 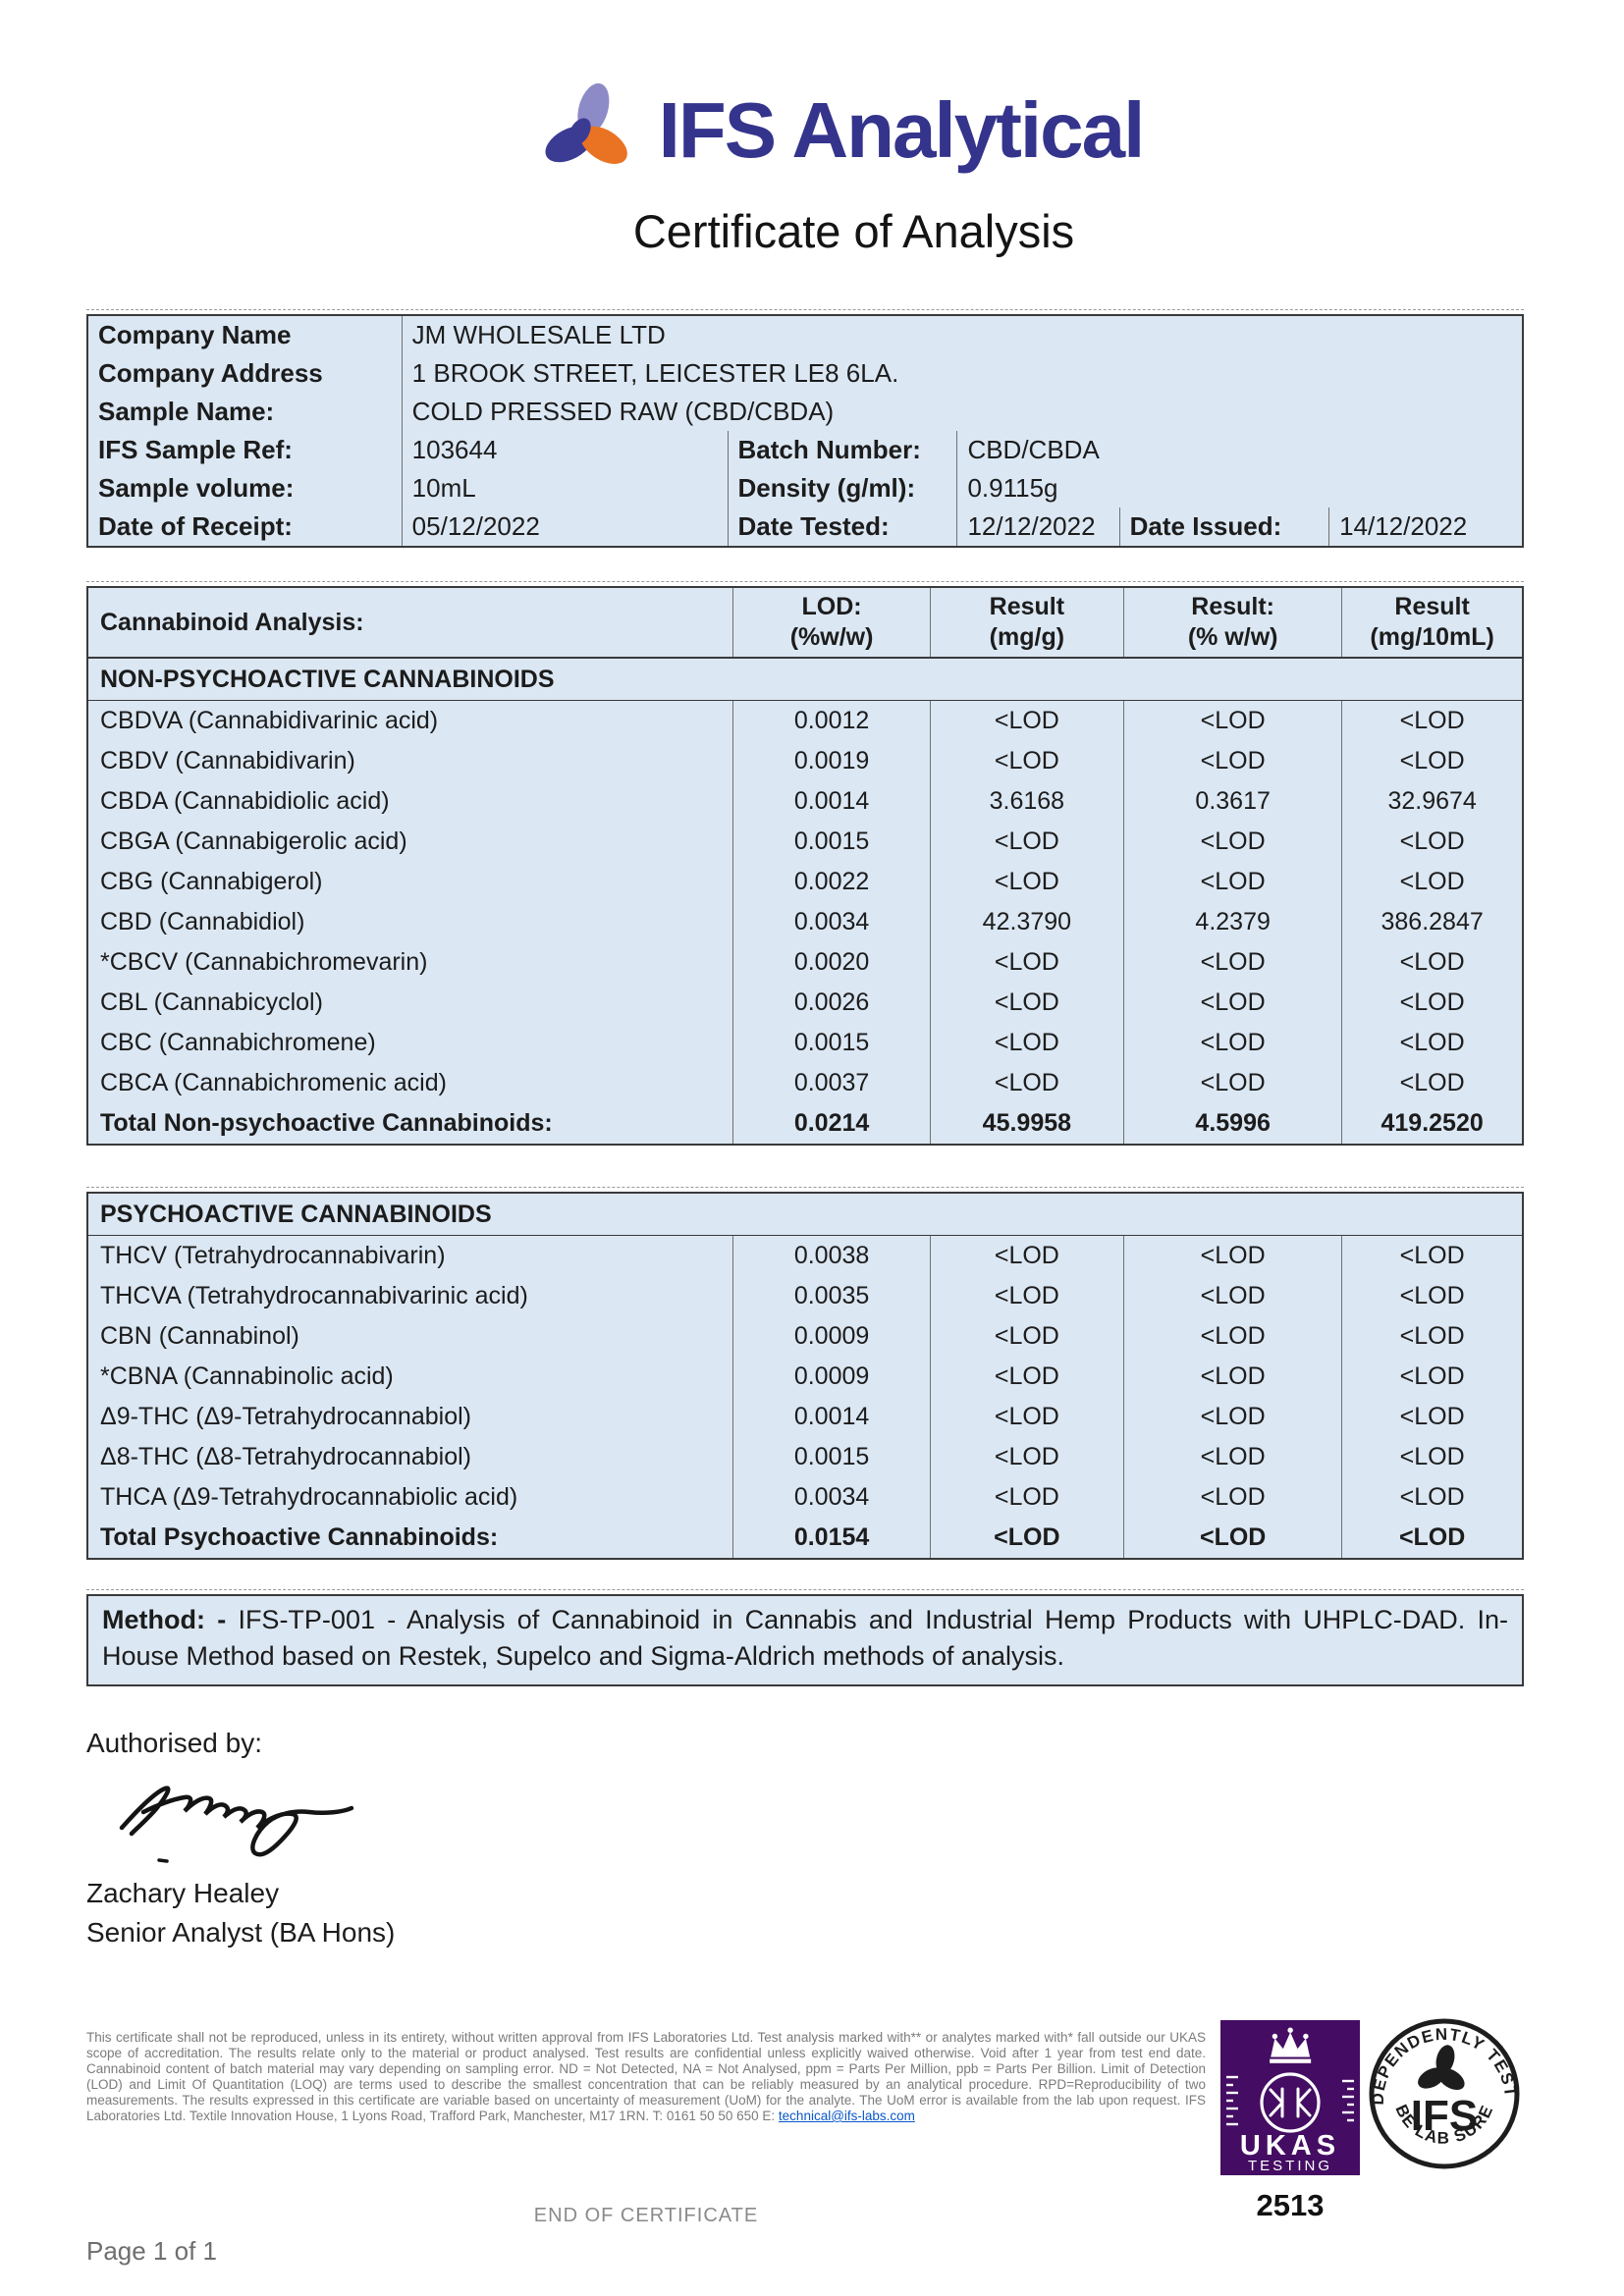 What do you see at coordinates (1232, 1124) in the screenshot?
I see `total-value: 4.5996` at bounding box center [1232, 1124].